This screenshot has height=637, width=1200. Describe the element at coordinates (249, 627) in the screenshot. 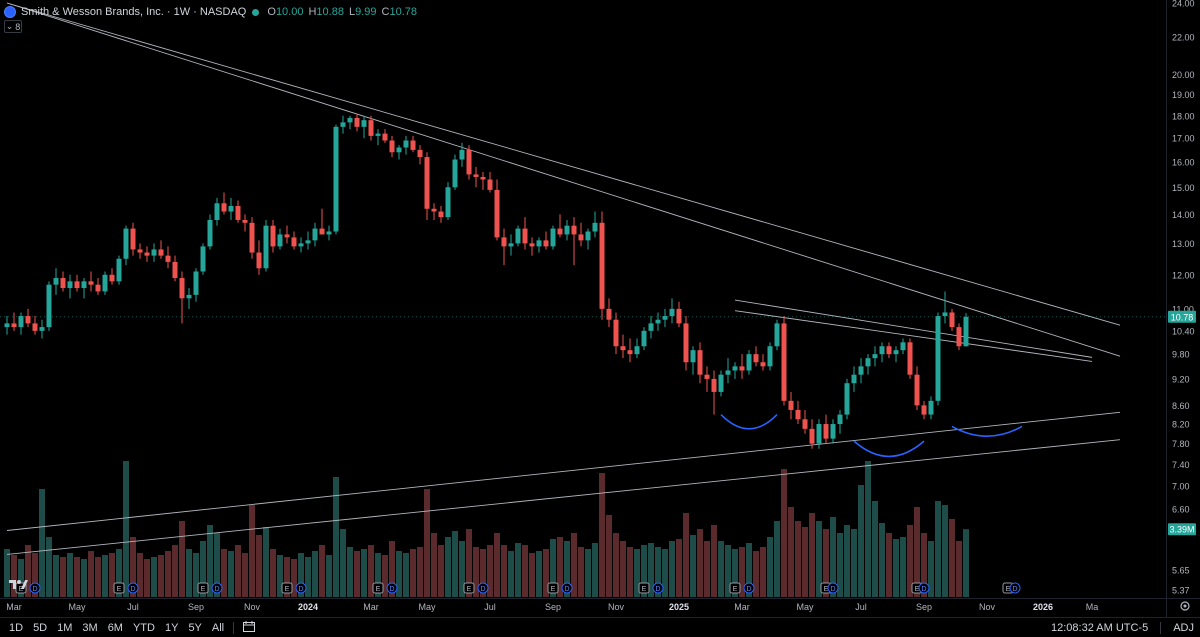

I see `date-range-calendar-icon` at that location.